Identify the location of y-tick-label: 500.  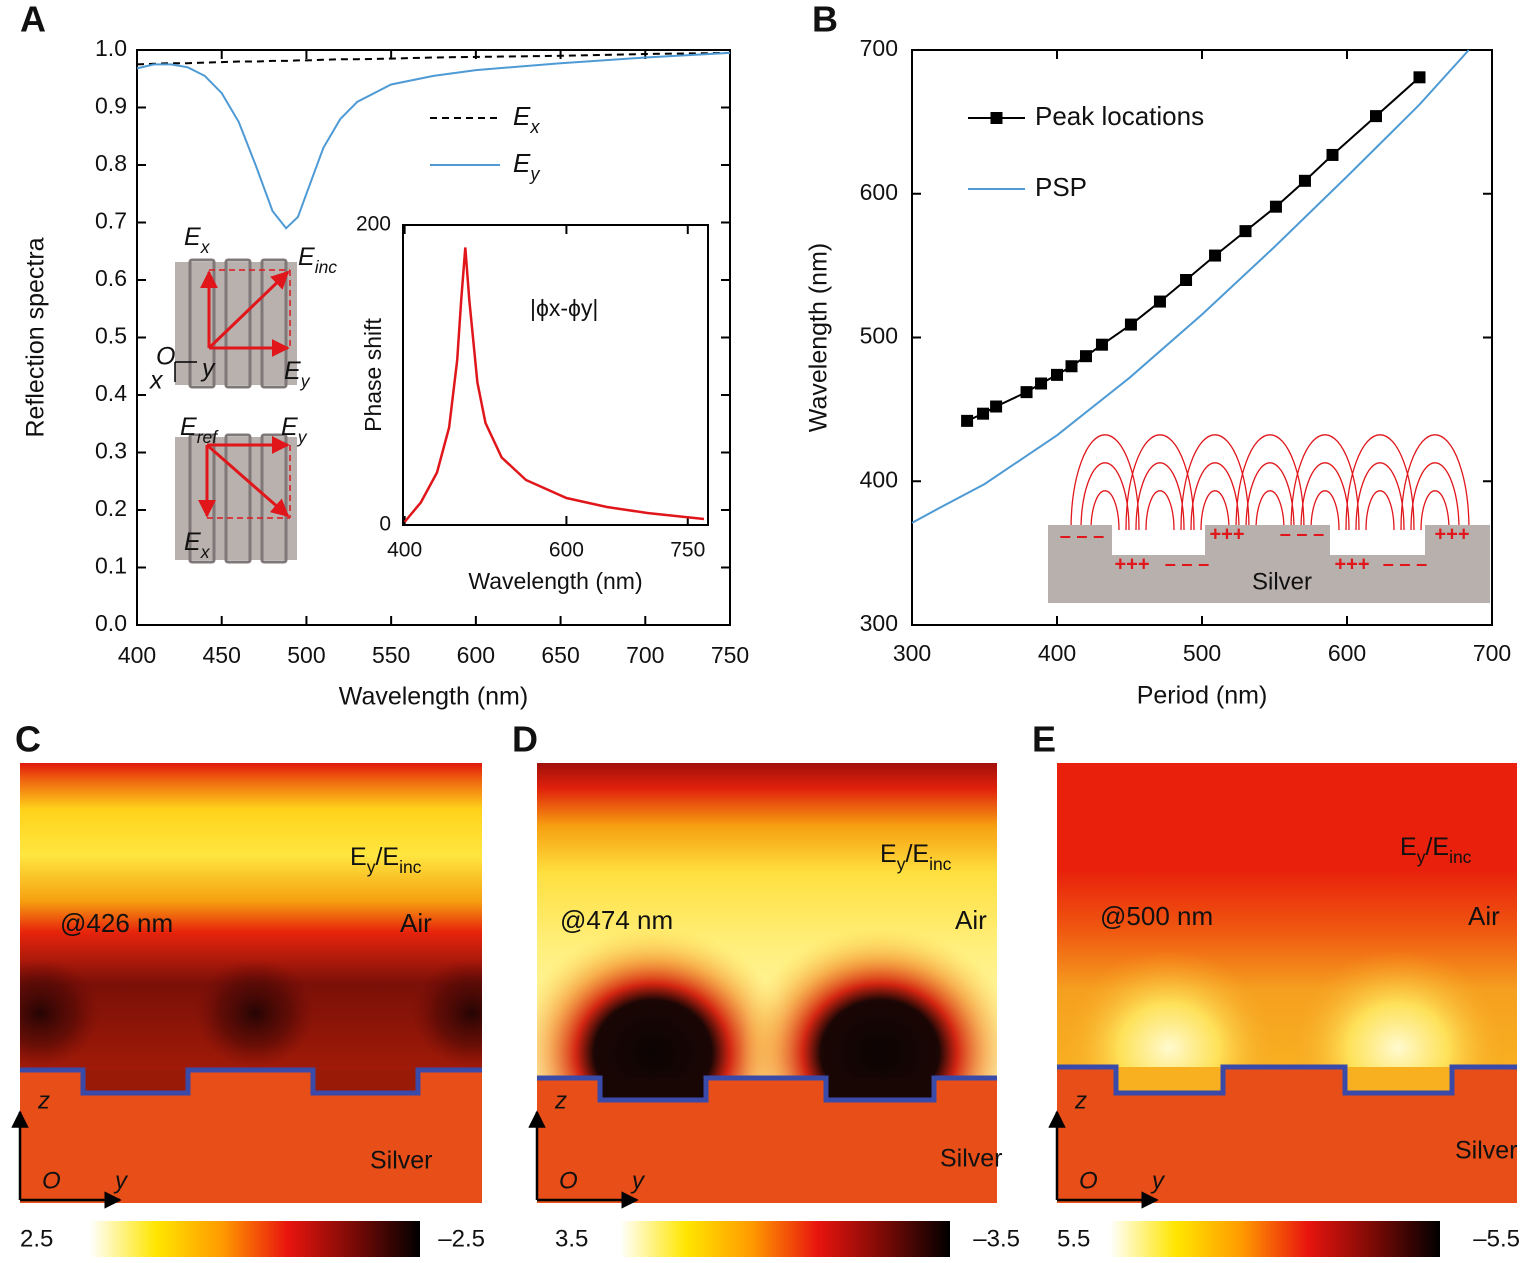
(879, 336).